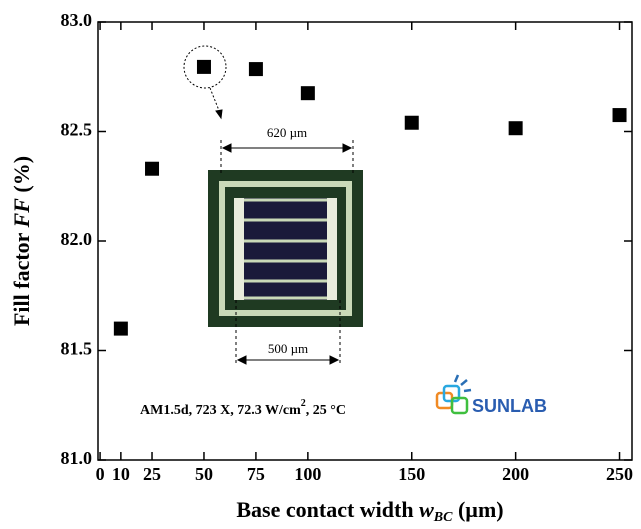 The height and width of the screenshot is (529, 641). What do you see at coordinates (77, 458) in the screenshot?
I see `y-tick-label: 81.0` at bounding box center [77, 458].